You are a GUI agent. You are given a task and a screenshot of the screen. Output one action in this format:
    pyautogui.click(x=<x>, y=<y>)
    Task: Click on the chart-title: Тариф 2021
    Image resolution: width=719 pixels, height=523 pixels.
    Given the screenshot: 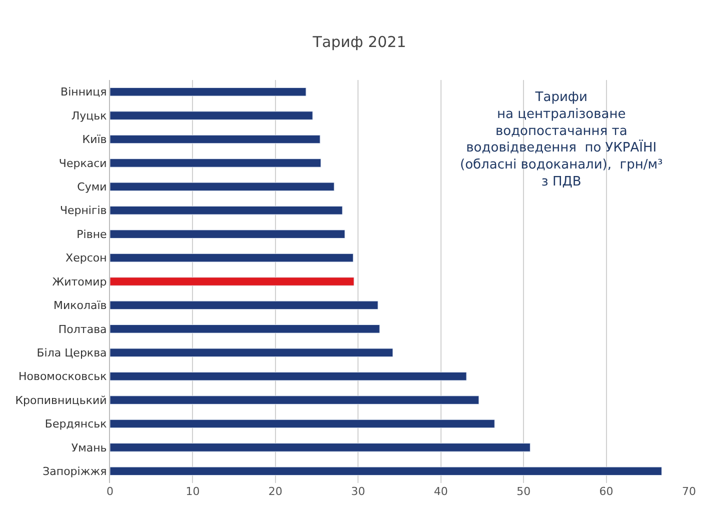 What is the action you would take?
    pyautogui.click(x=359, y=42)
    